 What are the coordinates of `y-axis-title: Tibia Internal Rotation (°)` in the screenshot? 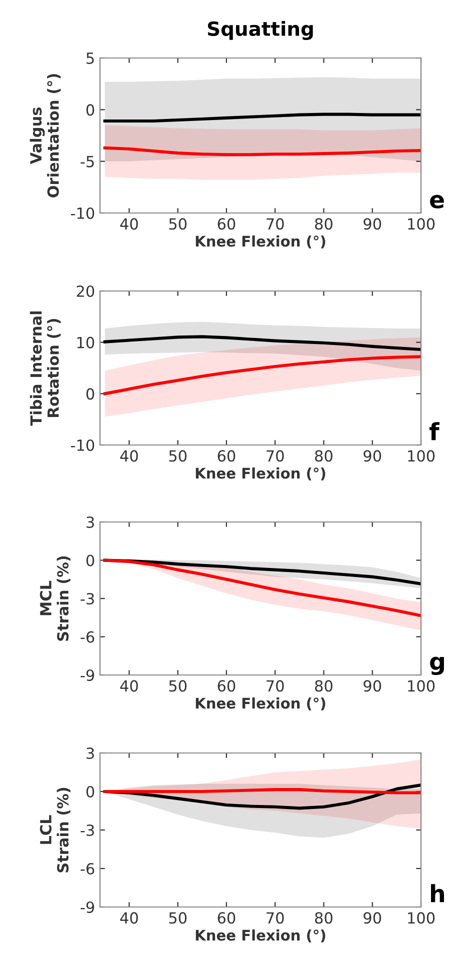 It's located at (45, 368).